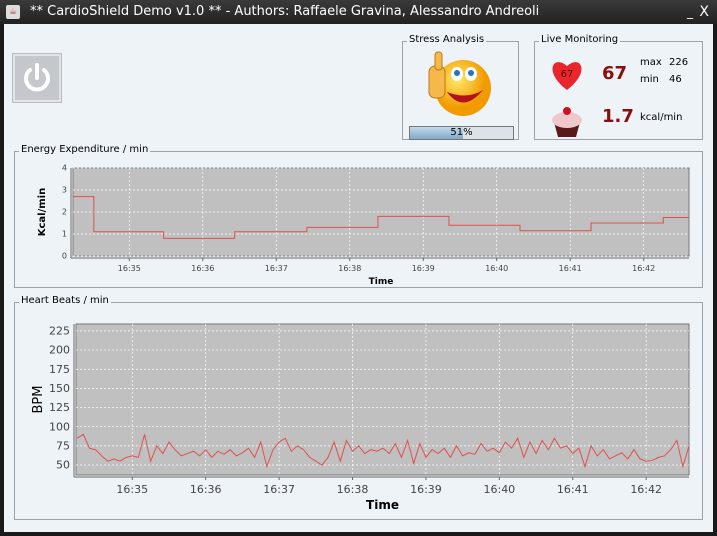  I want to click on power-button, so click(37, 78).